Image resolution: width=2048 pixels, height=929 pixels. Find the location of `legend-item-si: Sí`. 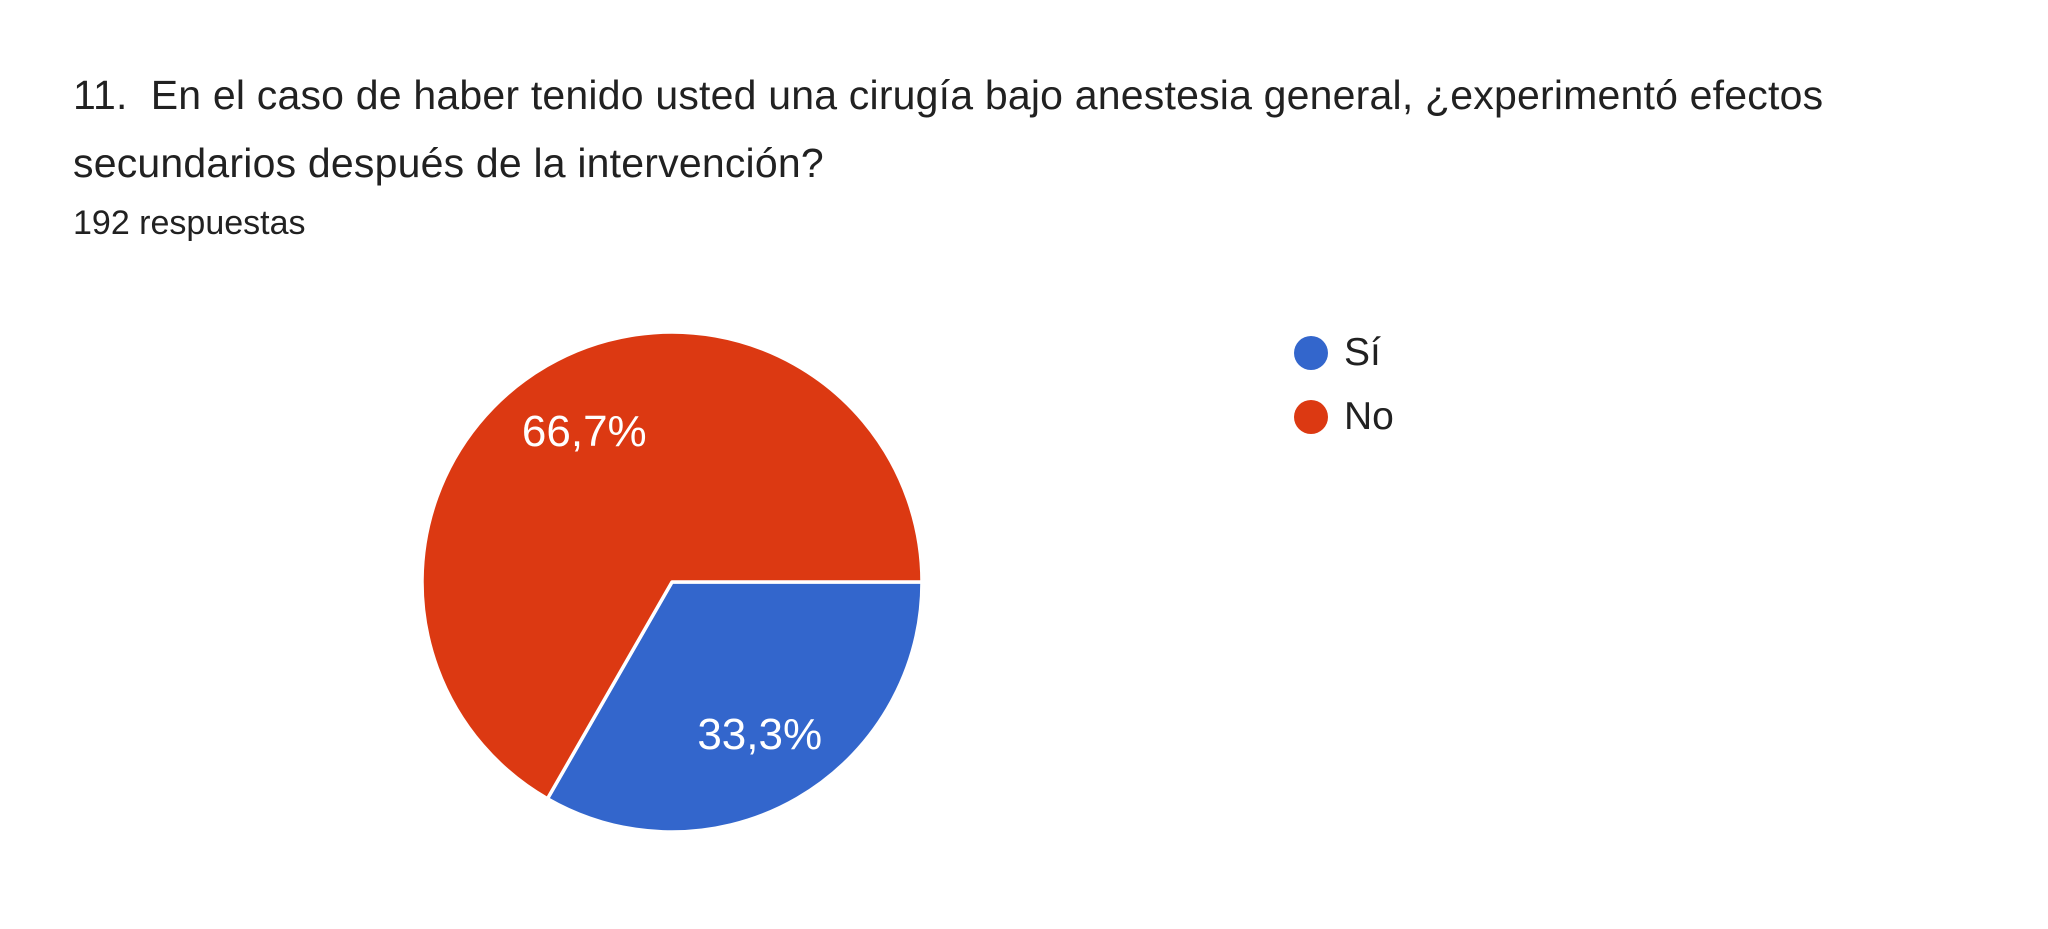

legend-item-si: Sí is located at coordinates (1344, 353).